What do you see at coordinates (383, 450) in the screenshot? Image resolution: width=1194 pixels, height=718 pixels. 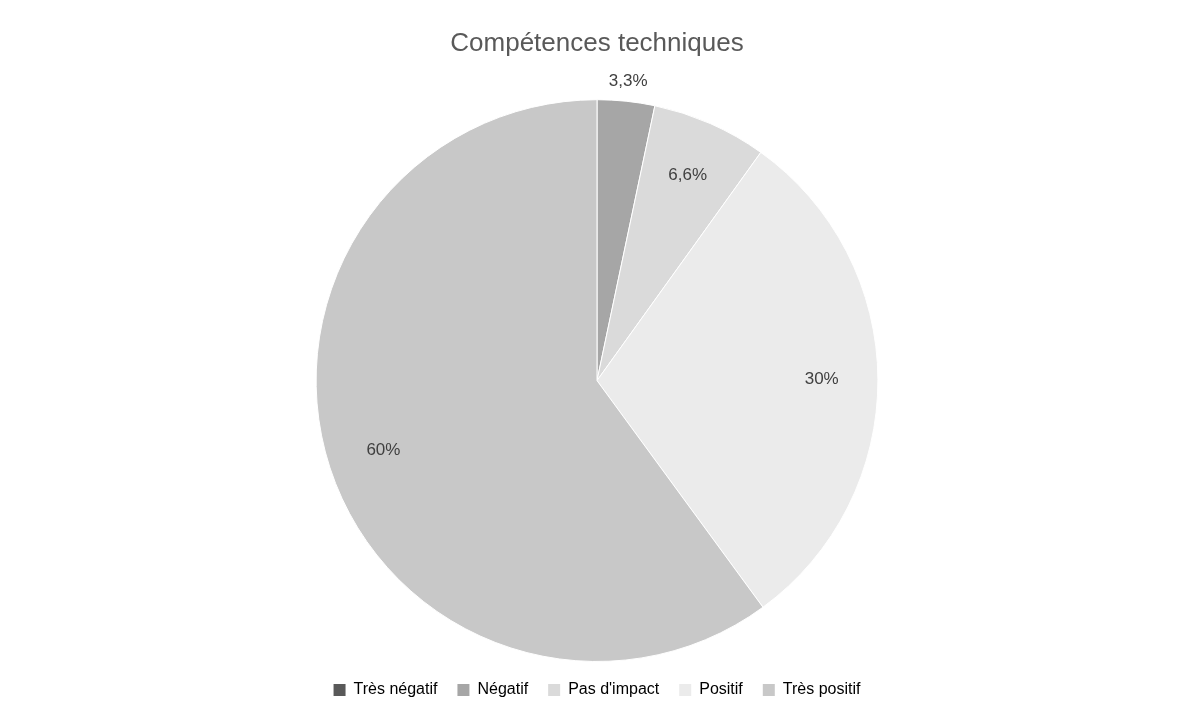 I see `data-label: 60%` at bounding box center [383, 450].